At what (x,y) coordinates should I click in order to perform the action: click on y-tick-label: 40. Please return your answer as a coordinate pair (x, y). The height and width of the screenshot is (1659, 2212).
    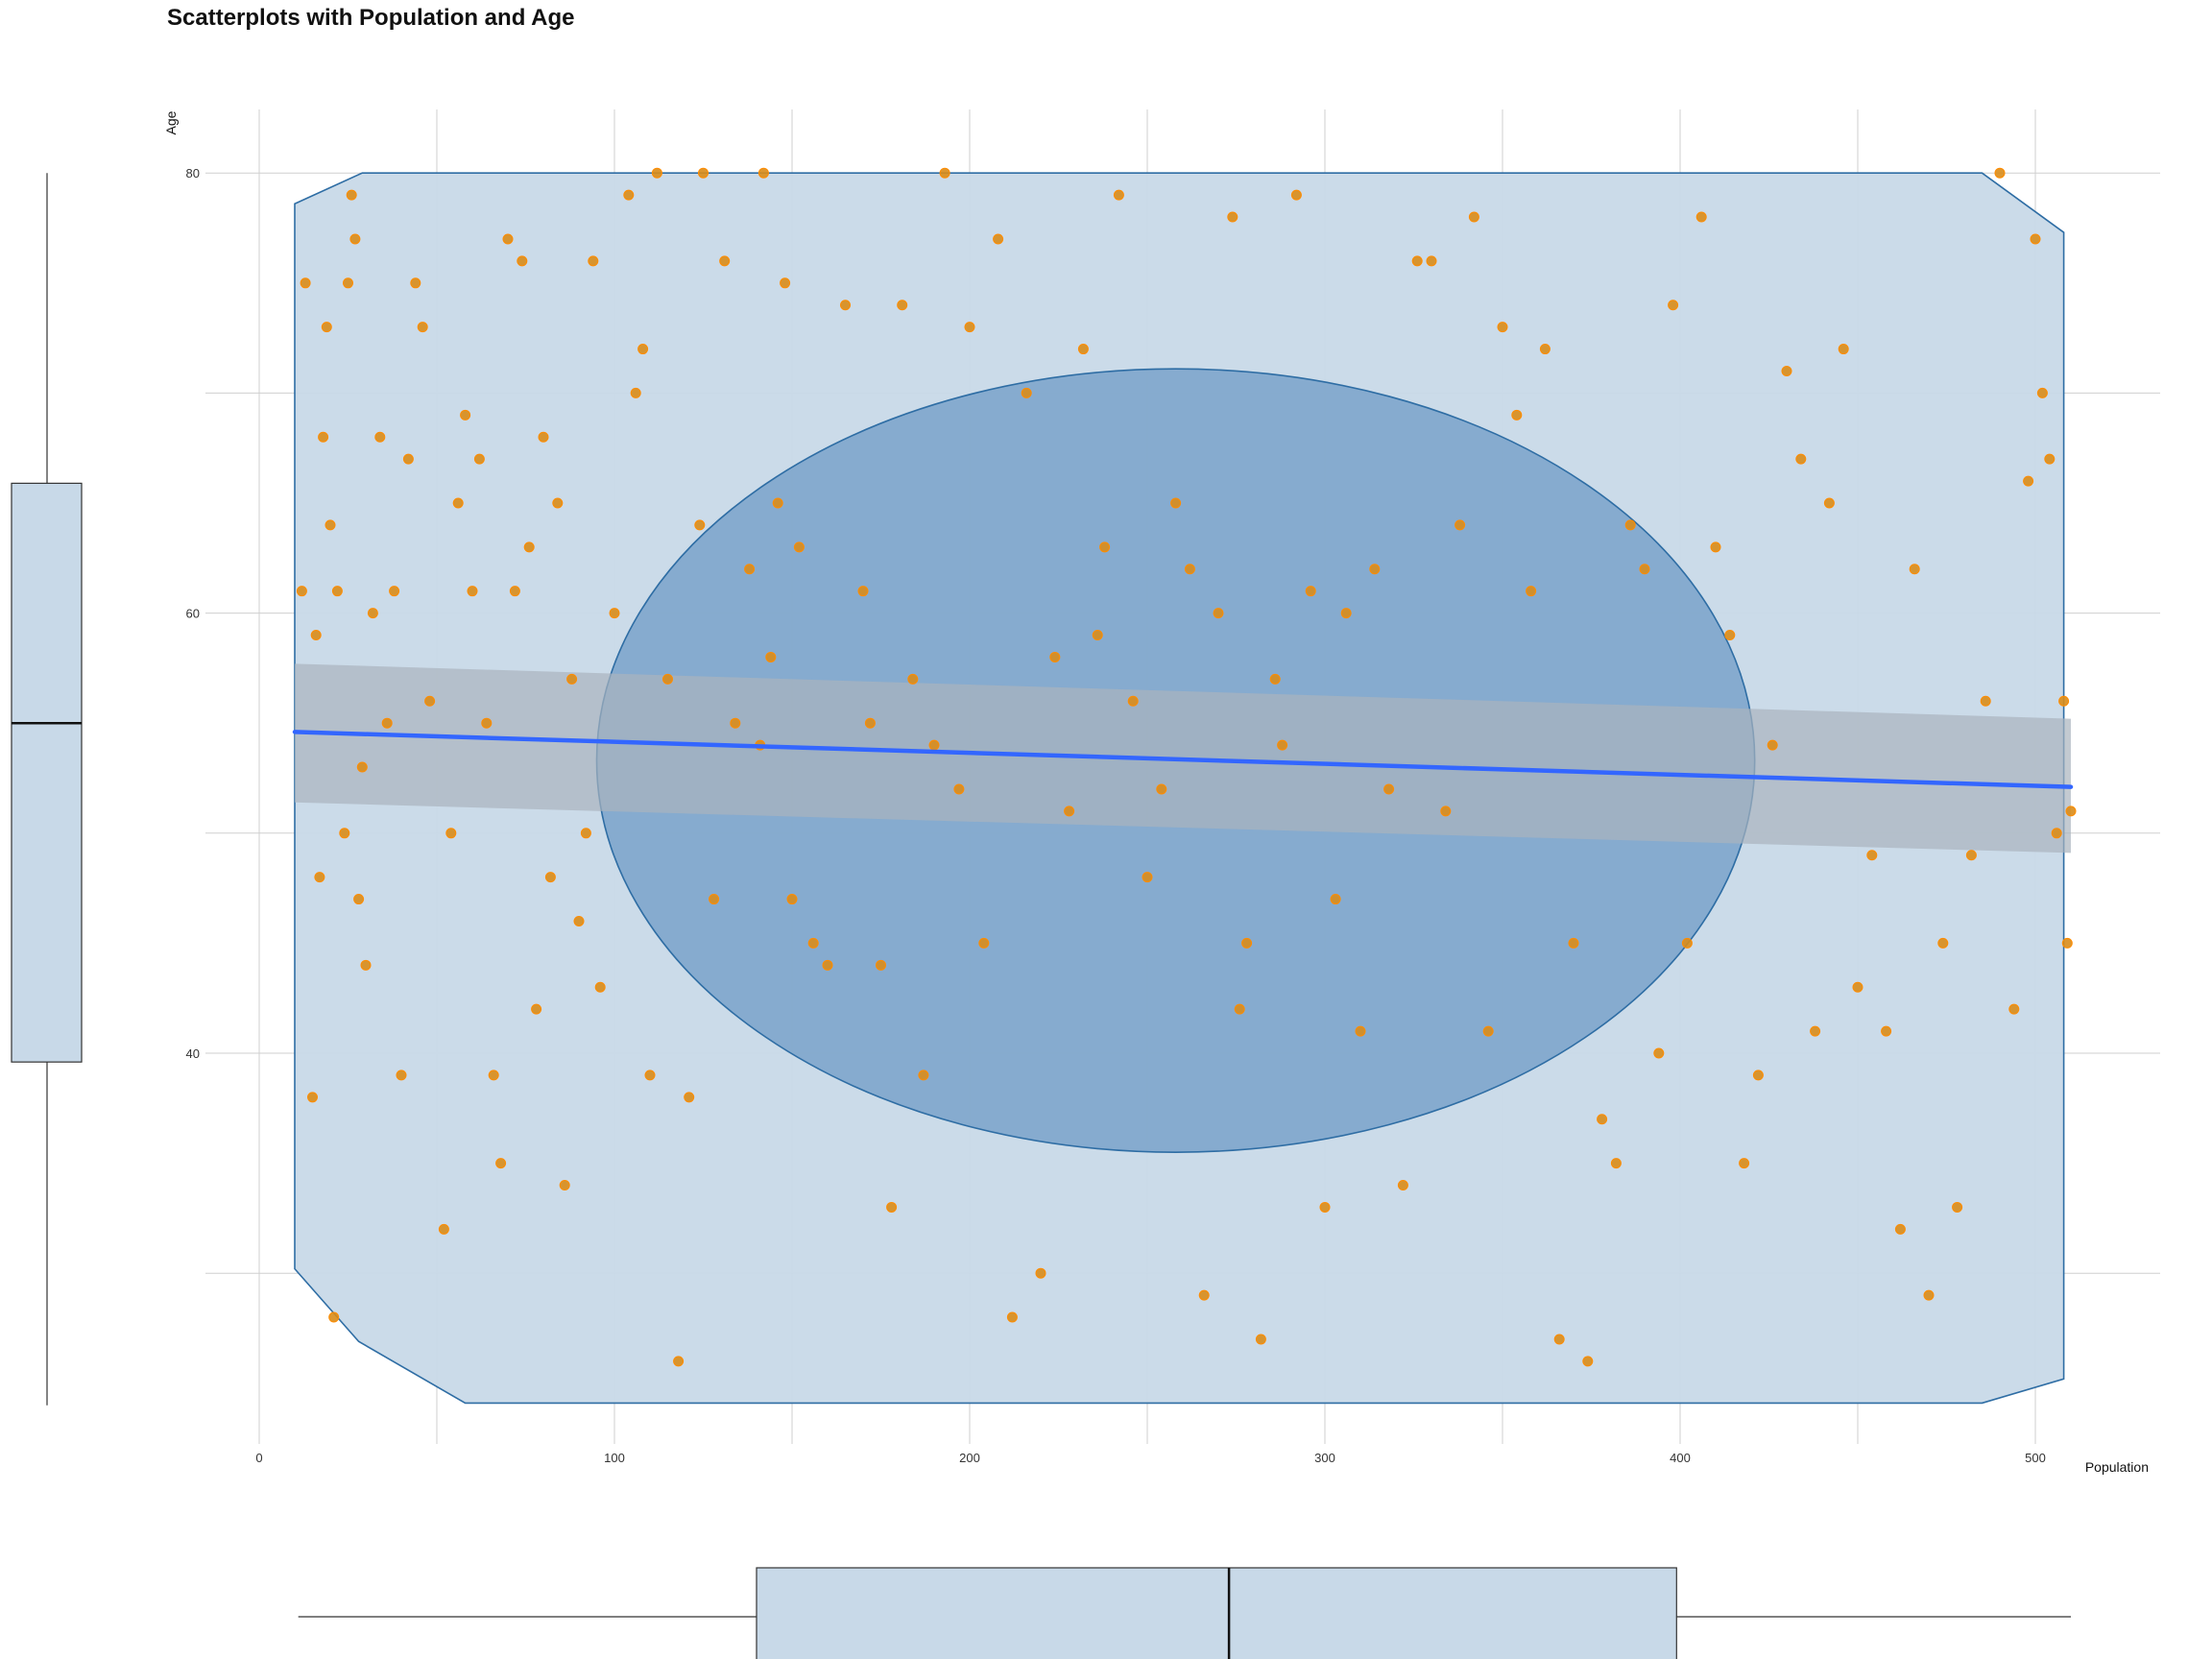
    Looking at the image, I should click on (193, 1053).